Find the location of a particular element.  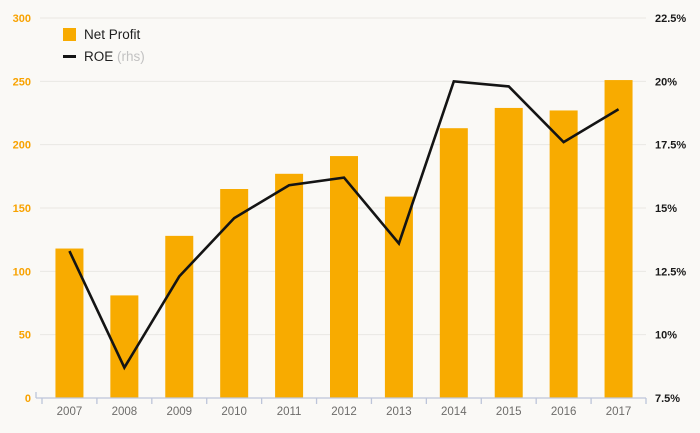

right-axis-tick-label: 22.5% is located at coordinates (670, 19).